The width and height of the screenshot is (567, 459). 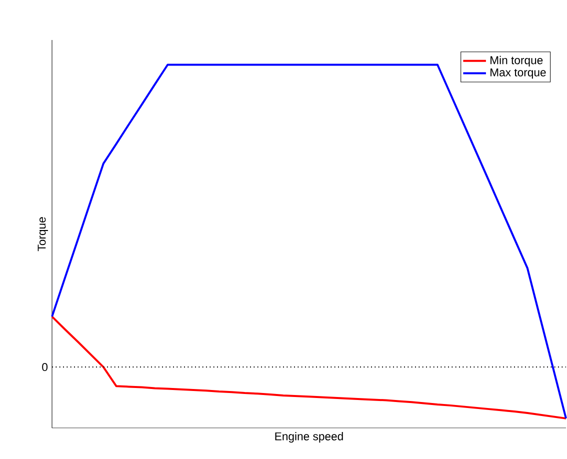 I want to click on legend-label: Min torque, so click(x=516, y=61).